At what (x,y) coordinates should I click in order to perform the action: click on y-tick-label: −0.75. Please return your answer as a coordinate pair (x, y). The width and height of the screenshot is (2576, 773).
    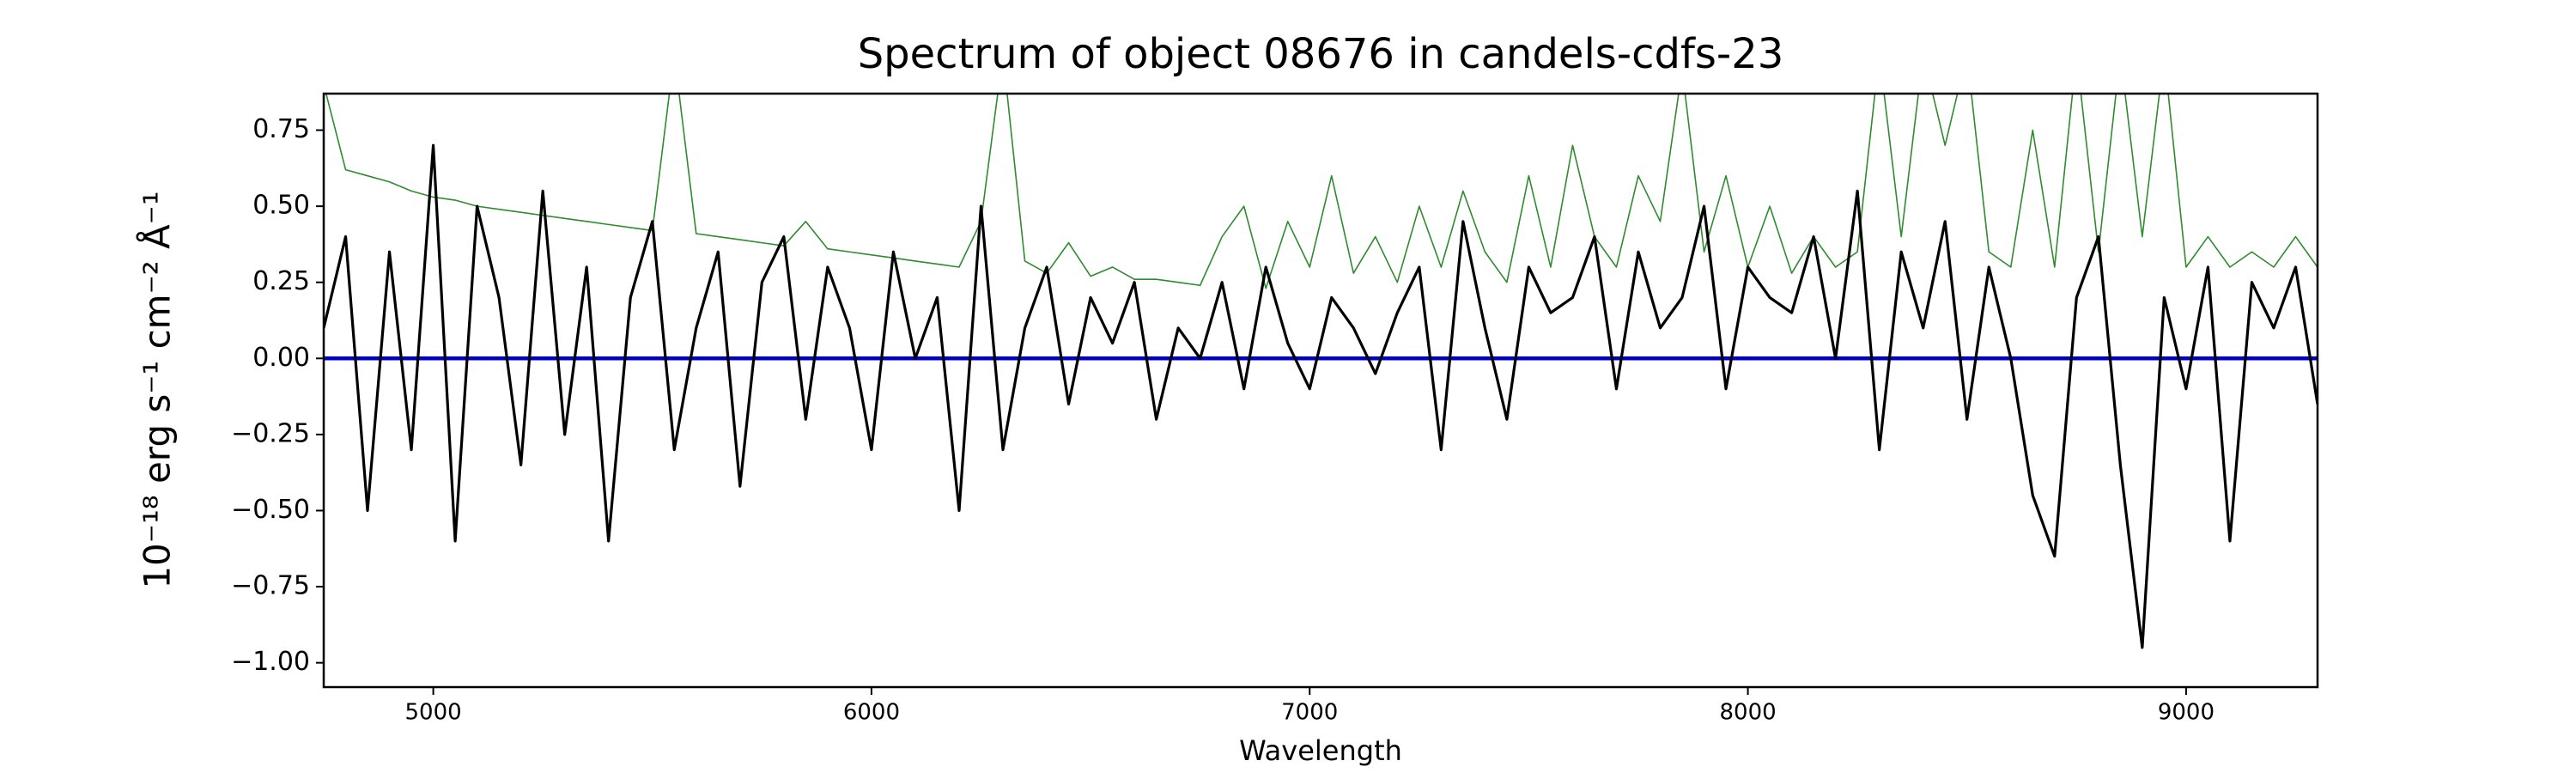
    Looking at the image, I should click on (270, 586).